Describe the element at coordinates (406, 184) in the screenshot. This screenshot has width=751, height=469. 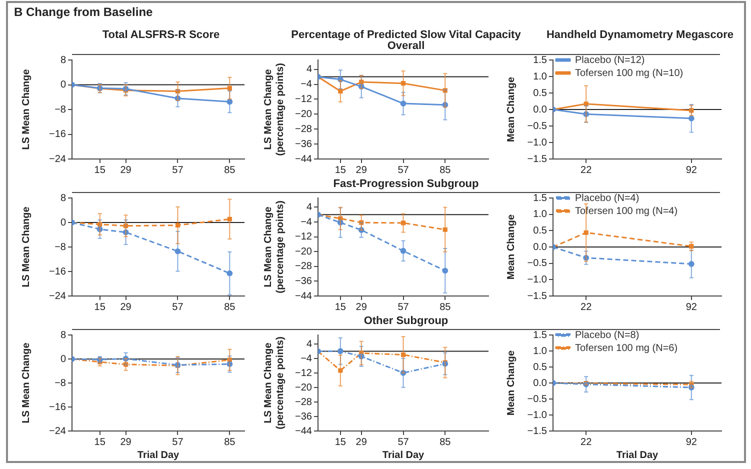
I see `chart-subtitle: Fast-Progression Subgroup` at that location.